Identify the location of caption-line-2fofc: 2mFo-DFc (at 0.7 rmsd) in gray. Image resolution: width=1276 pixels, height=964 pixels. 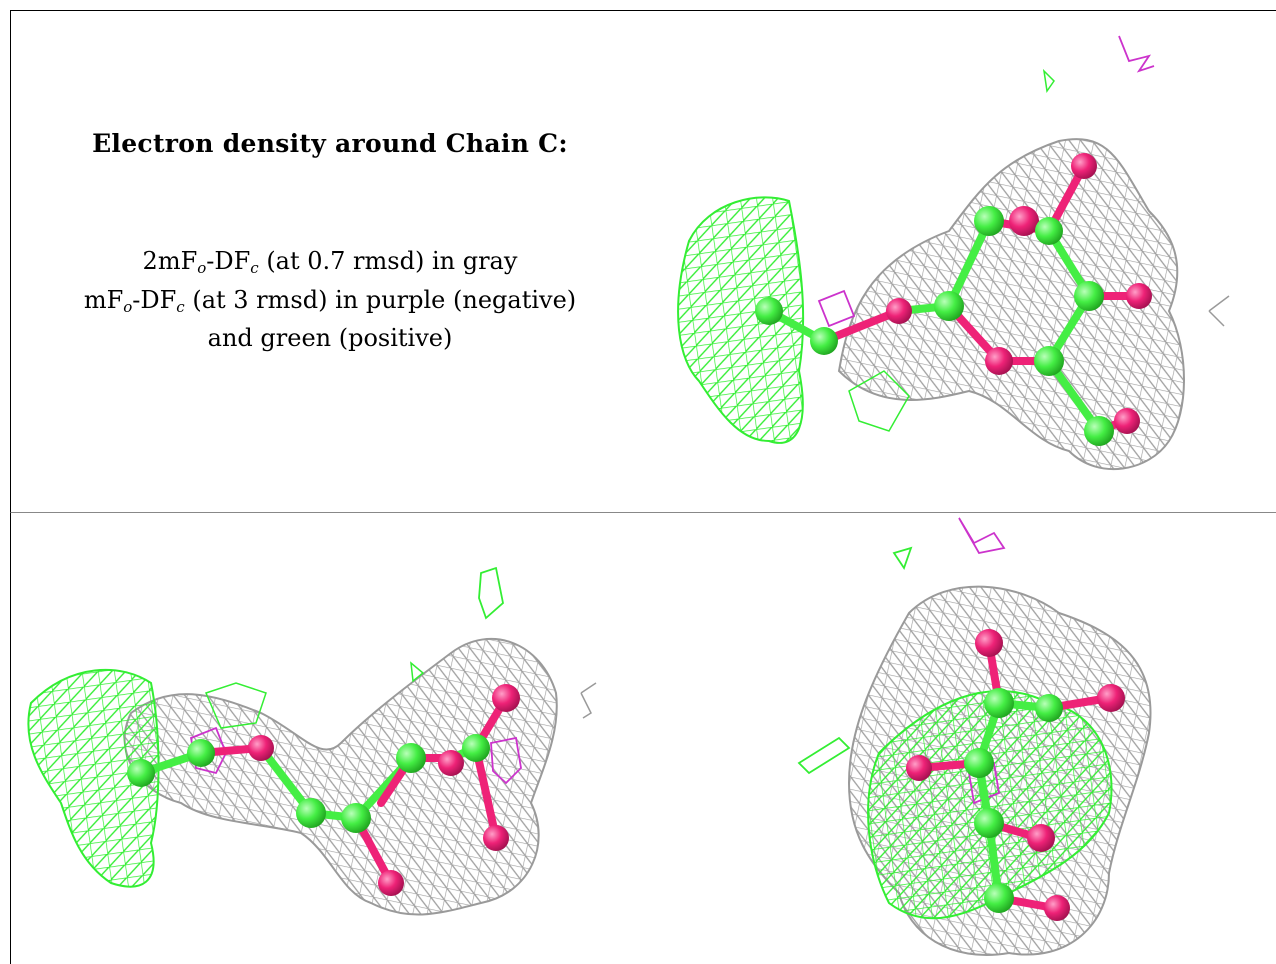
(330, 262).